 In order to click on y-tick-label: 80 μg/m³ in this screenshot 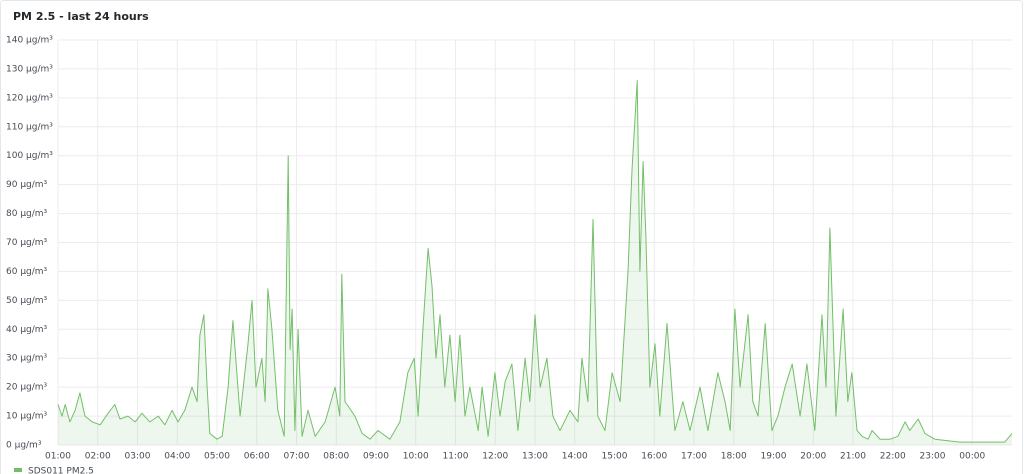, I will do `click(27, 214)`.